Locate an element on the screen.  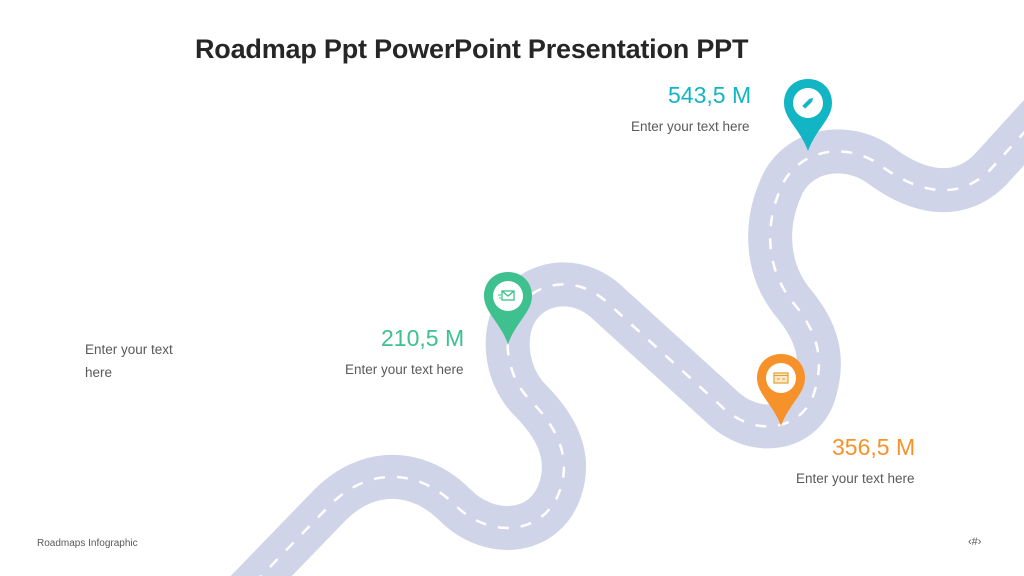
slide-title: Roadmap Ppt PowerPoint Presentation PPT is located at coordinates (472, 49).